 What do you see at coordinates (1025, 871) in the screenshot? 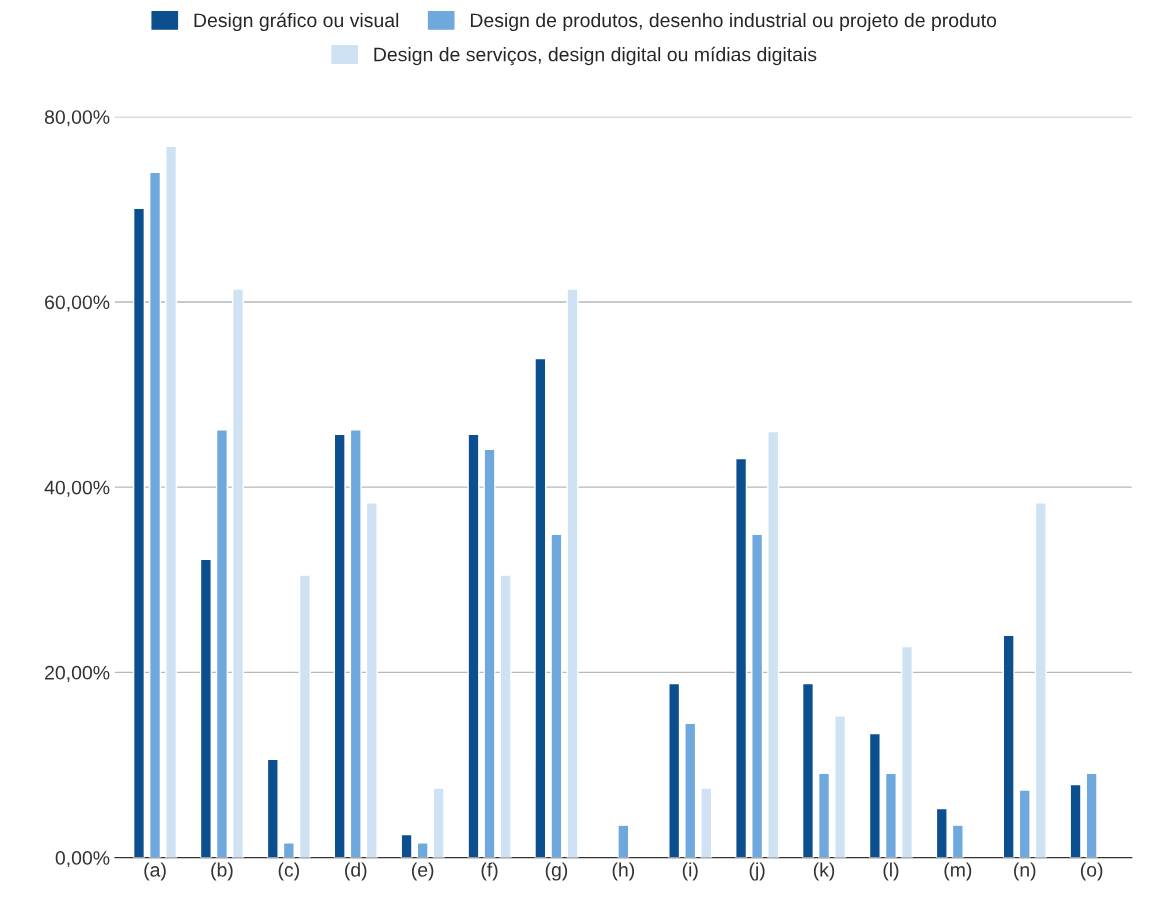
I see `x-tick-label: (n)` at bounding box center [1025, 871].